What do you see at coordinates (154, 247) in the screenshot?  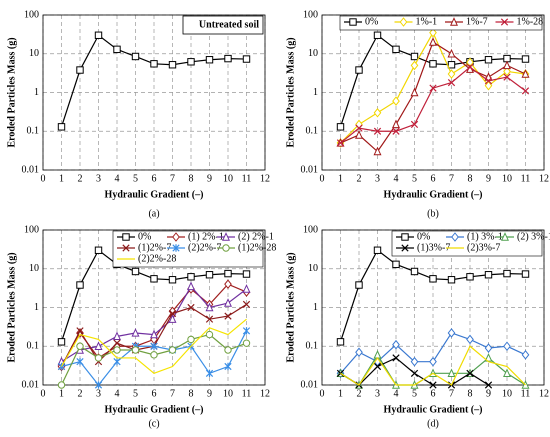 I see `legend-label: (1)2%-7` at bounding box center [154, 247].